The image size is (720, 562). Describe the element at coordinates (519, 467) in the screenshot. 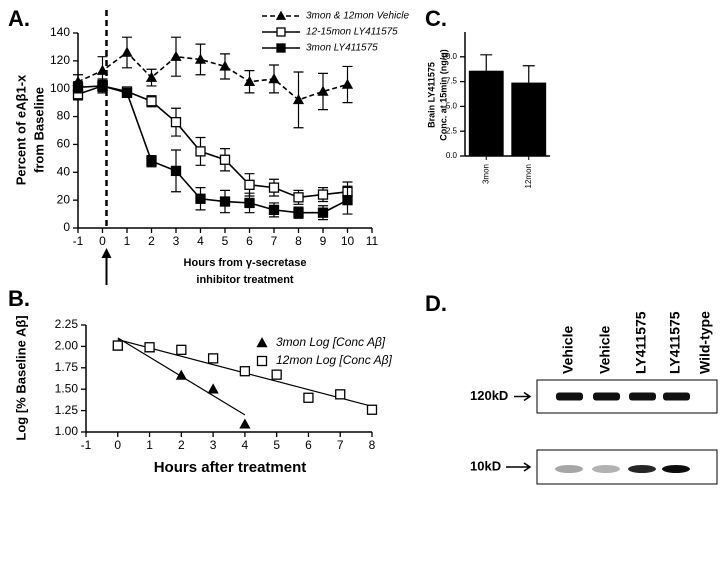

I see `row-arrow` at that location.